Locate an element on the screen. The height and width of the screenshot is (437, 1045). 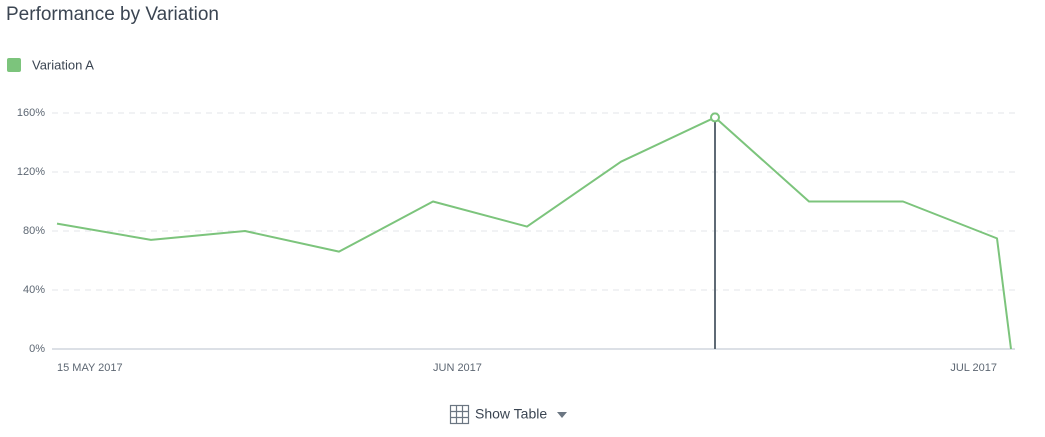
y-tick-label: 80% is located at coordinates (34, 231).